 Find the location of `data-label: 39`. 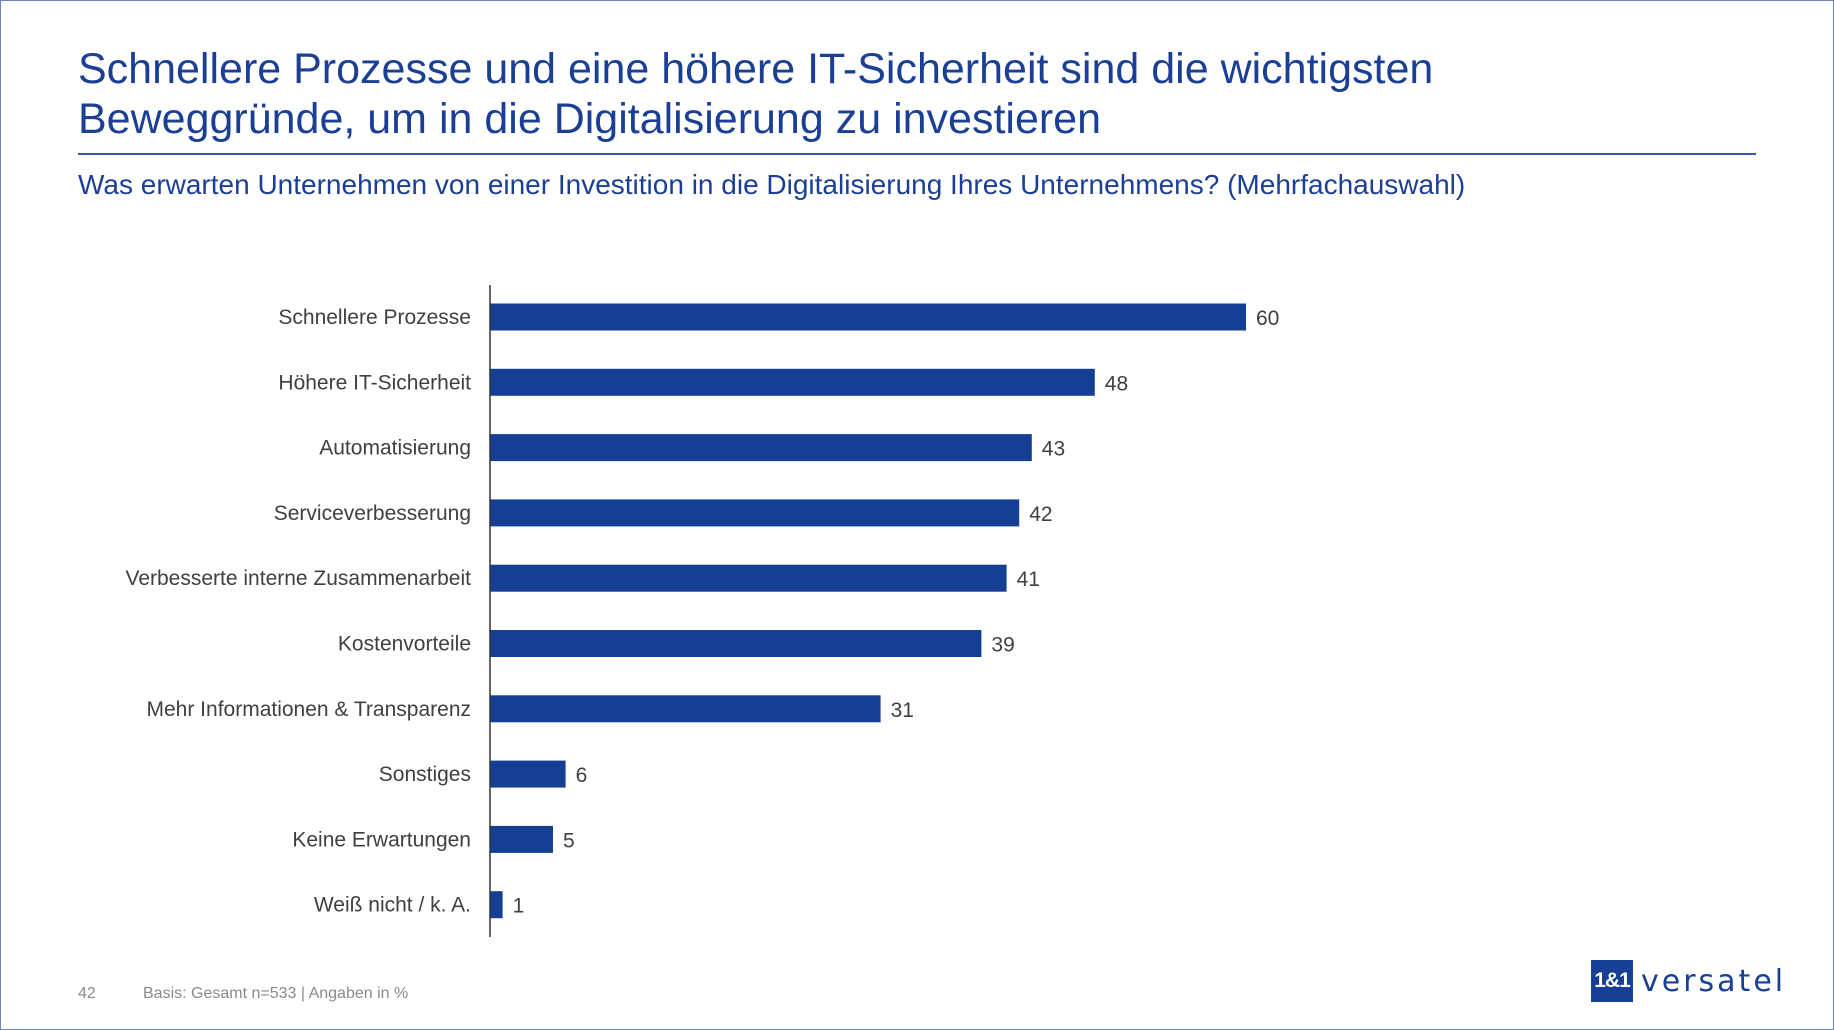

data-label: 39 is located at coordinates (1002, 645).